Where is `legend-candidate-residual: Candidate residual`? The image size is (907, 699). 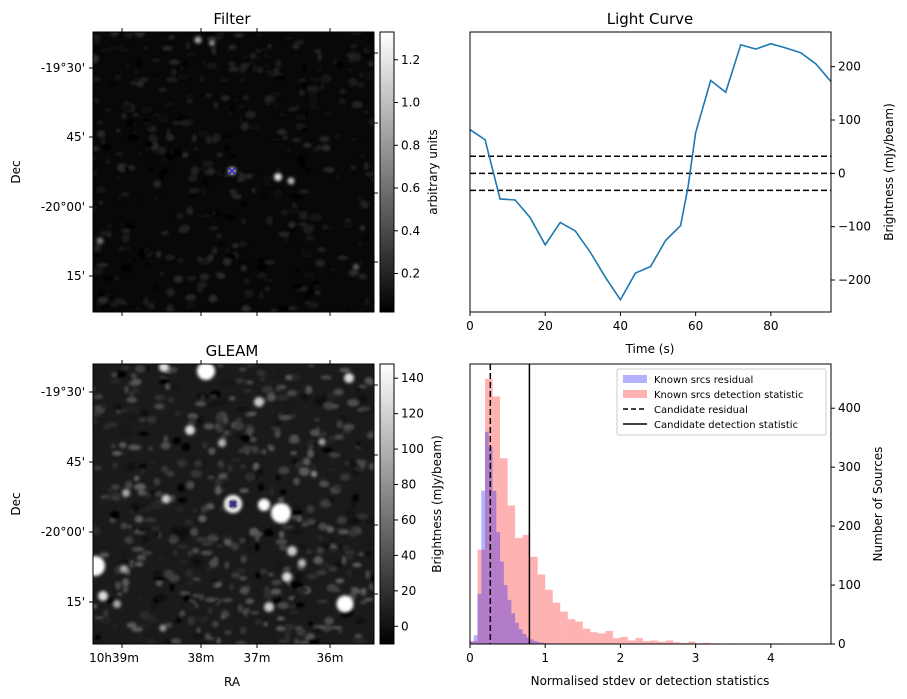
legend-candidate-residual: Candidate residual is located at coordinates (701, 410).